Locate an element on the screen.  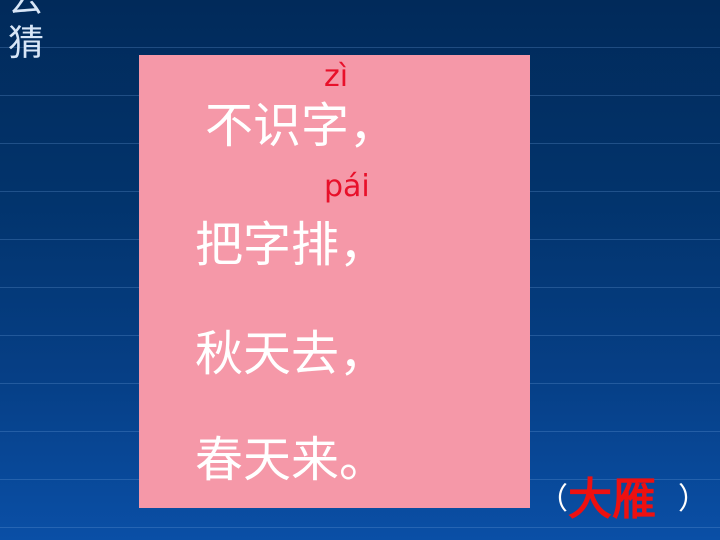
answer: （ 大雁 ） is located at coordinates (623, 500).